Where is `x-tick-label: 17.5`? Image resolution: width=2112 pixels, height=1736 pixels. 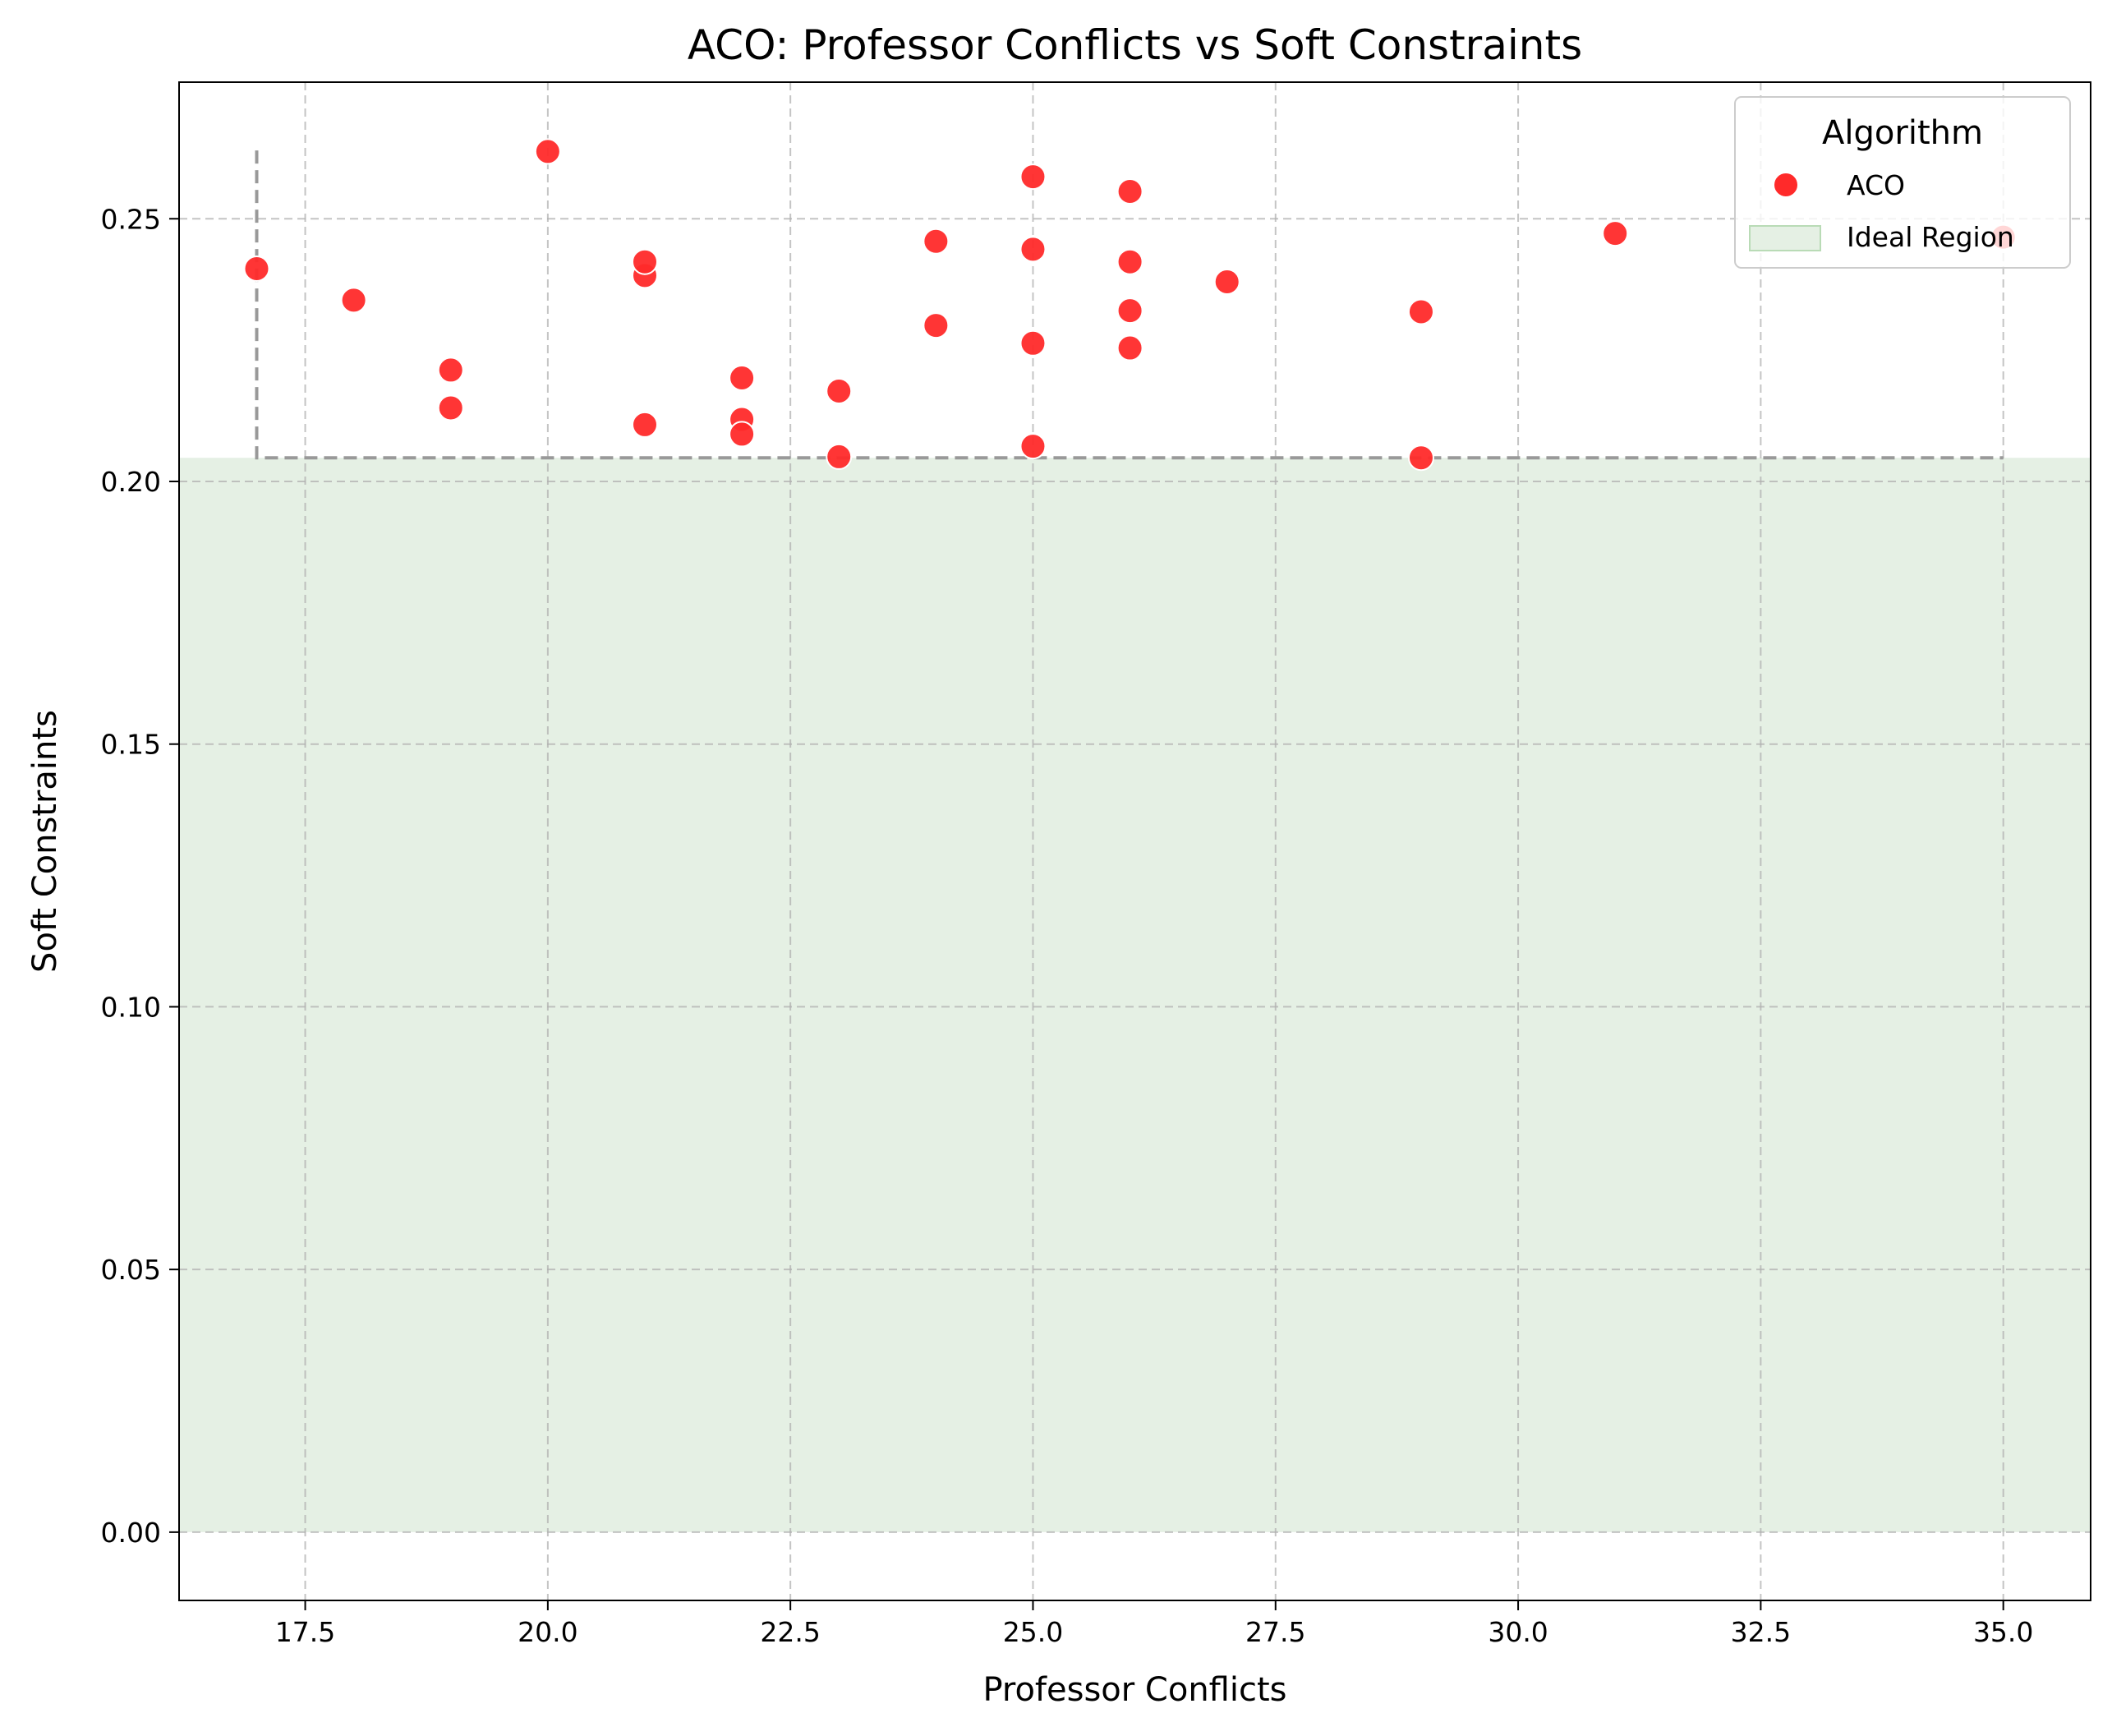 x-tick-label: 17.5 is located at coordinates (305, 1632).